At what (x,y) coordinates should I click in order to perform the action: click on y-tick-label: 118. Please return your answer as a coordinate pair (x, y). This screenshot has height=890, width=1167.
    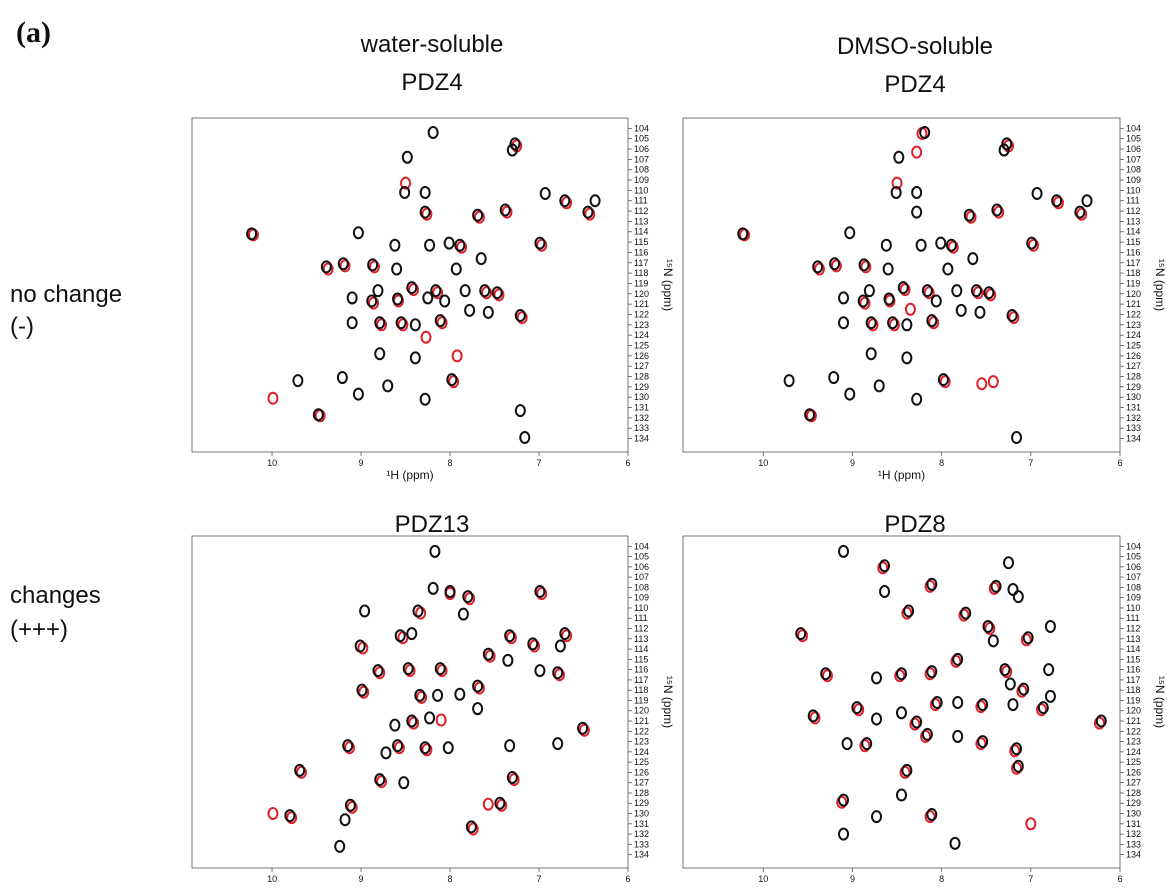
    Looking at the image, I should click on (1133, 273).